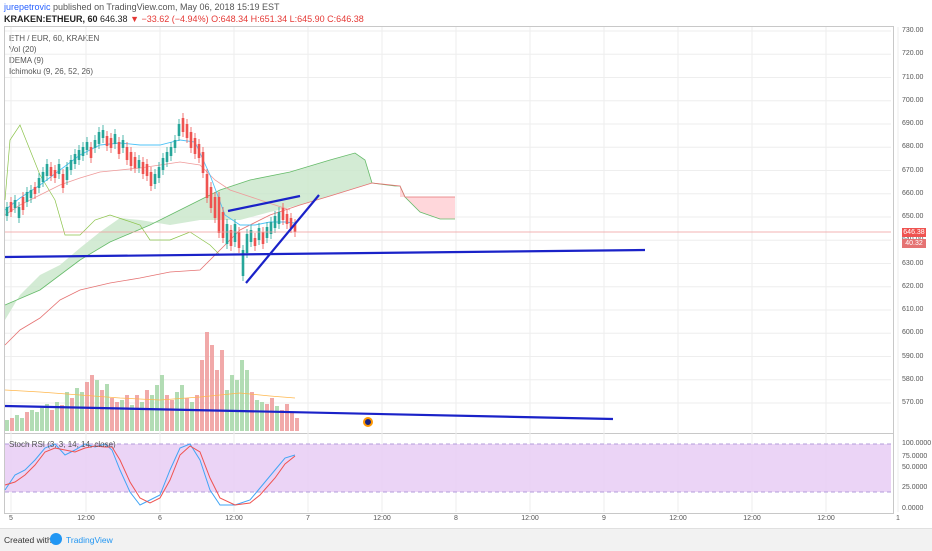 The width and height of the screenshot is (932, 551). What do you see at coordinates (62, 444) in the screenshot?
I see `stoch-rsi-title: Stoch RSI (3, 3, 14, 14, close)` at bounding box center [62, 444].